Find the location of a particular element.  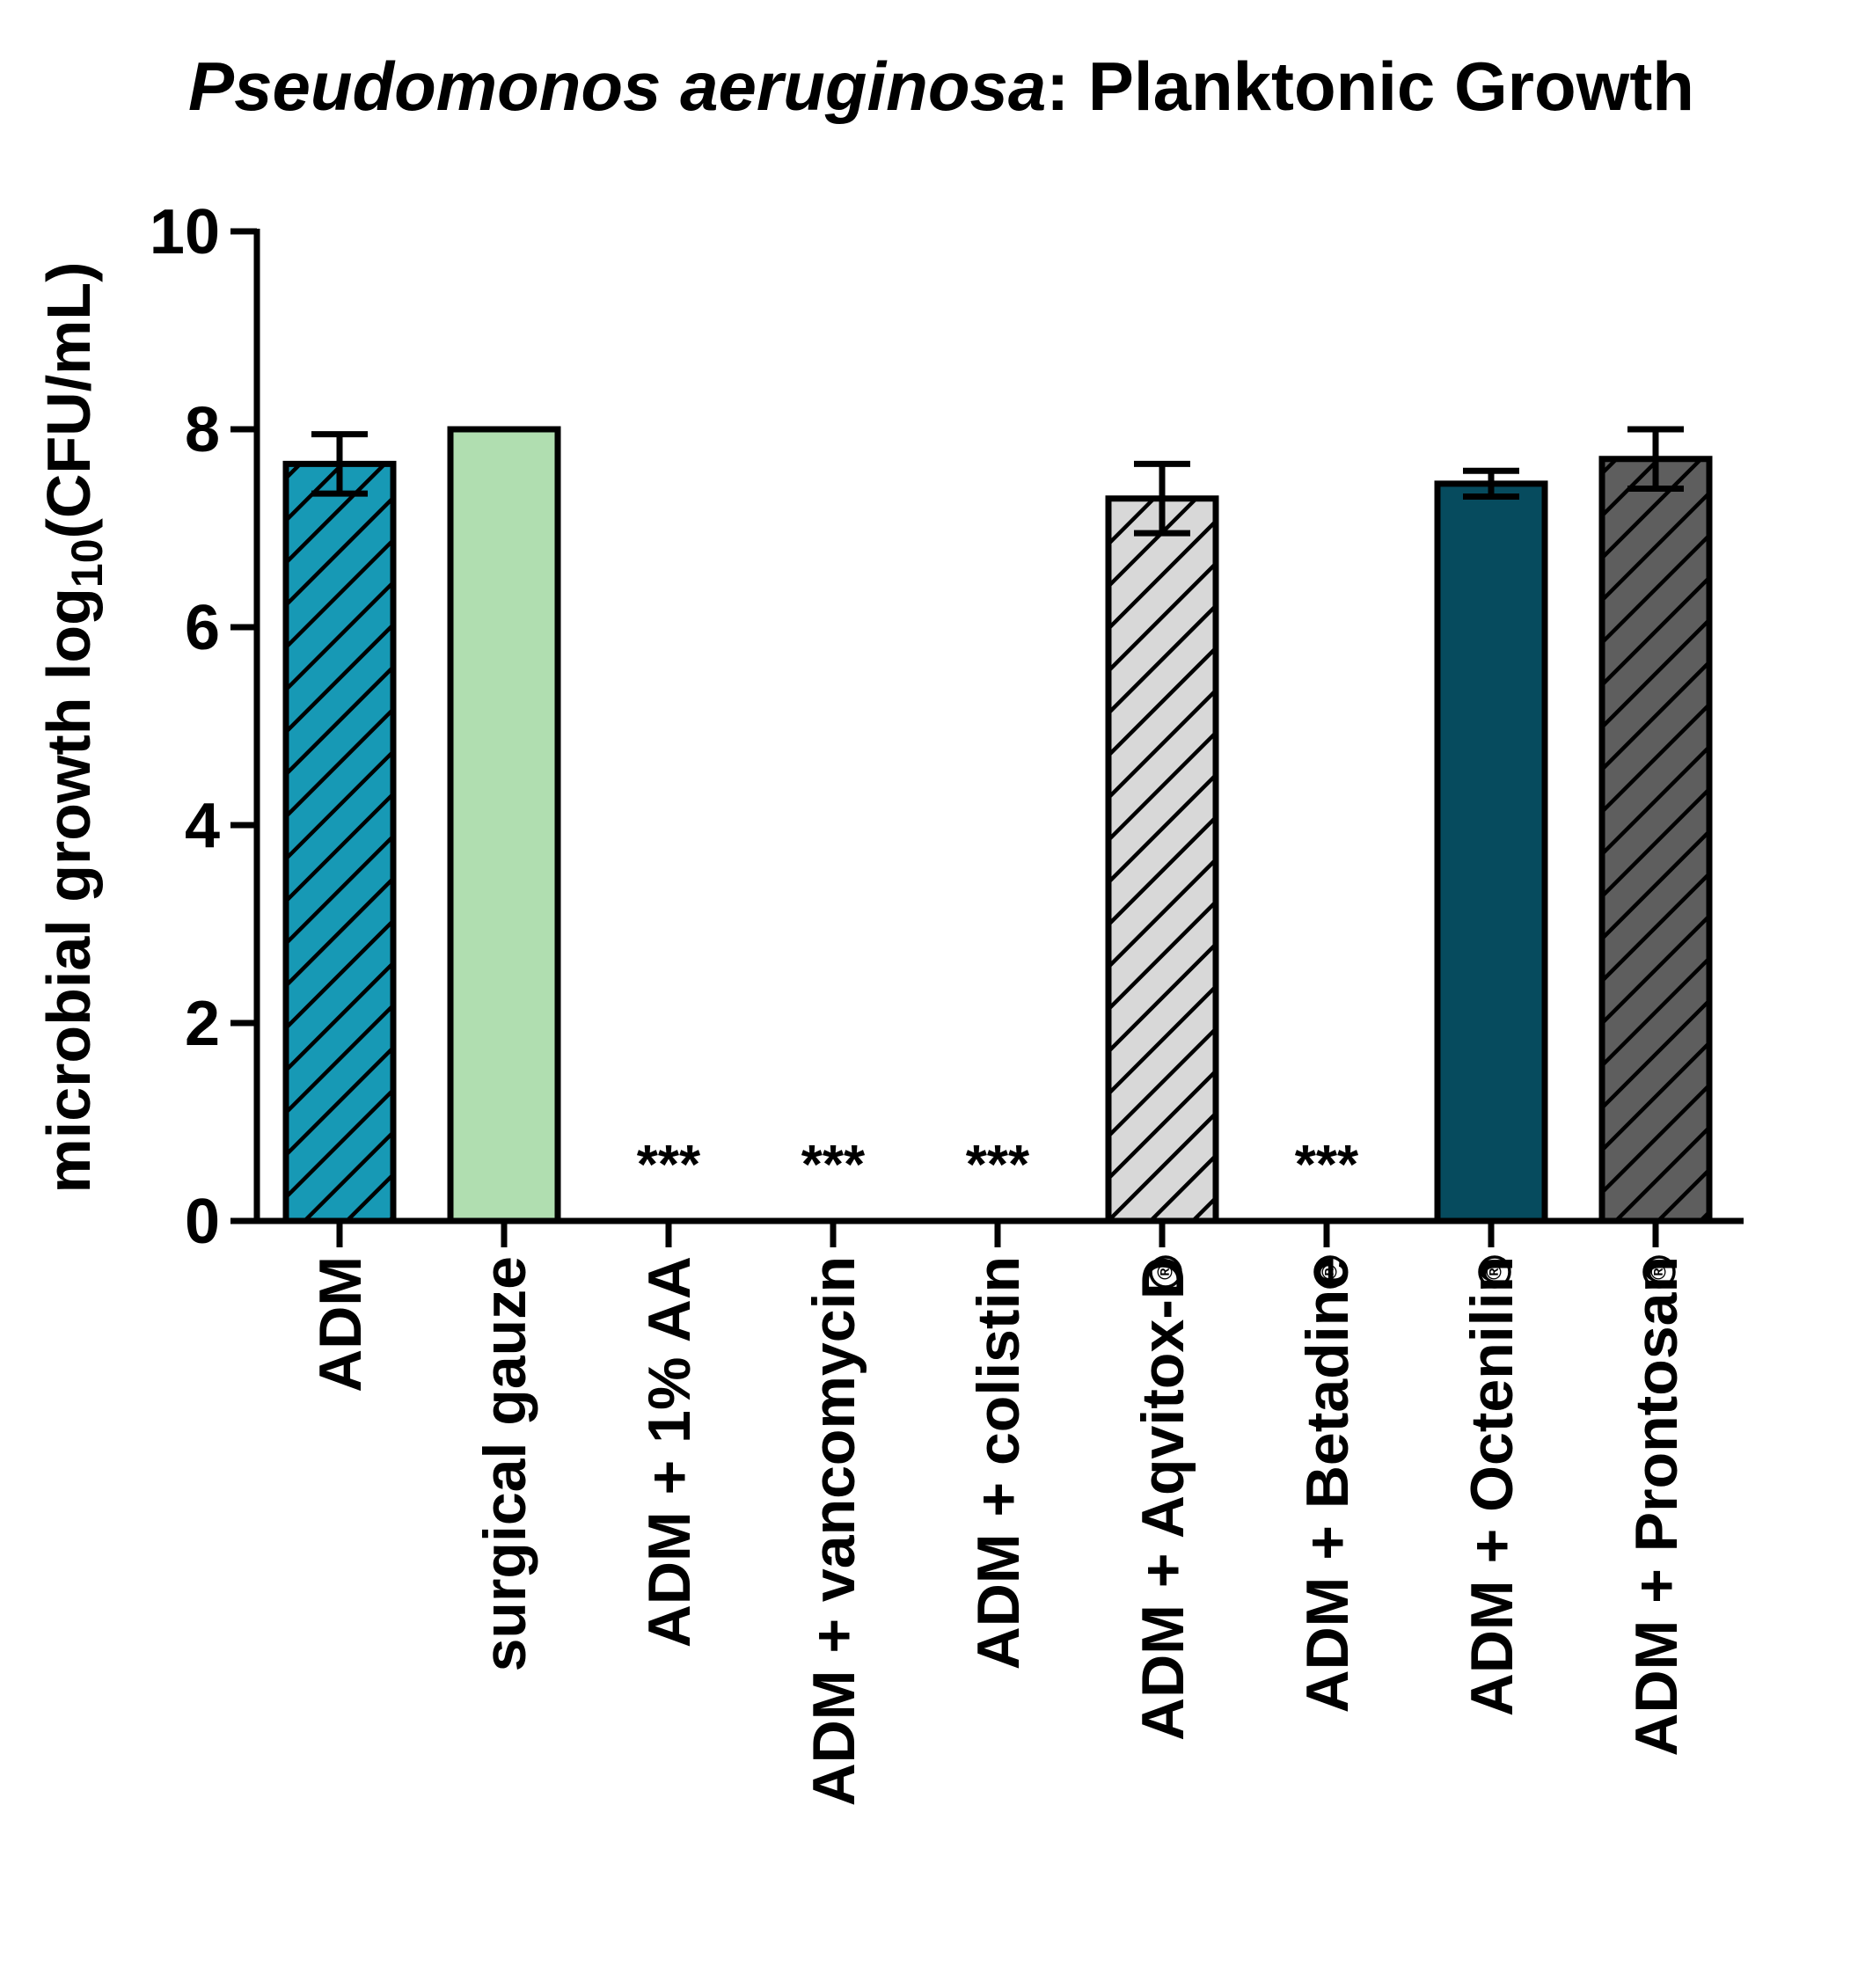

y-tick-label: 8 is located at coordinates (203, 430).